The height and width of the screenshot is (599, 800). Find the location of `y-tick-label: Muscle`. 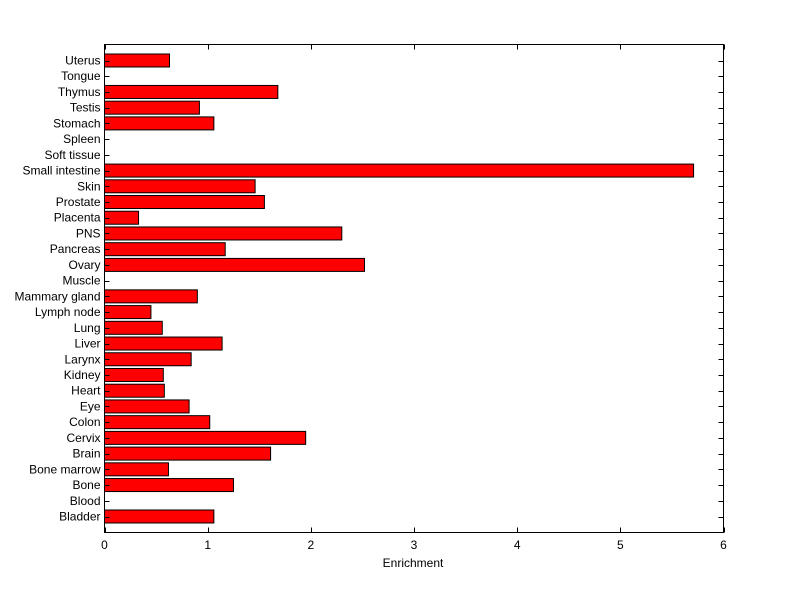

y-tick-label: Muscle is located at coordinates (81, 281).